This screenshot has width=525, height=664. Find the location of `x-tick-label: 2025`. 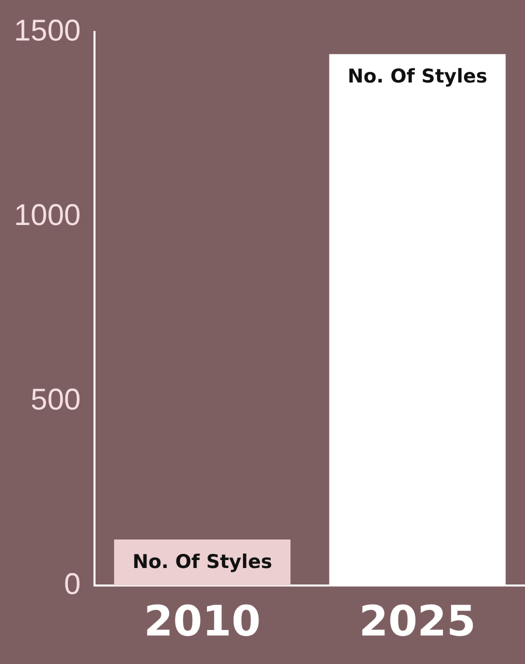

x-tick-label: 2025 is located at coordinates (417, 621).